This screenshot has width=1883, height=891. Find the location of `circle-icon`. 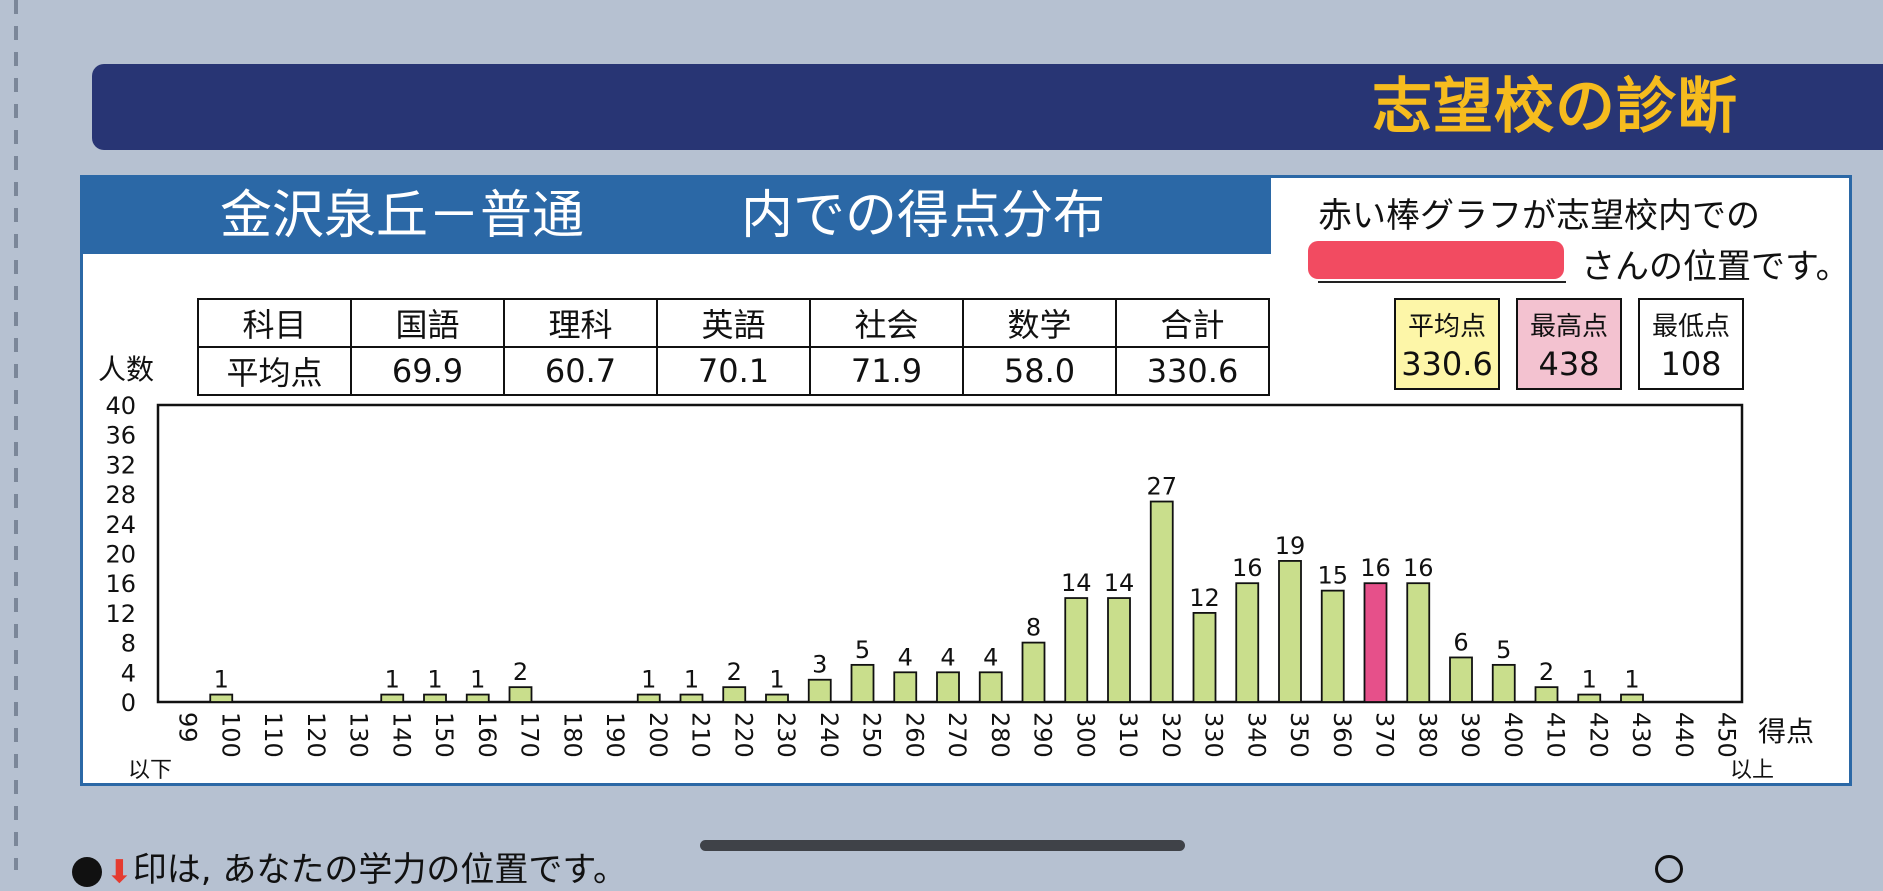

circle-icon is located at coordinates (1669, 868).